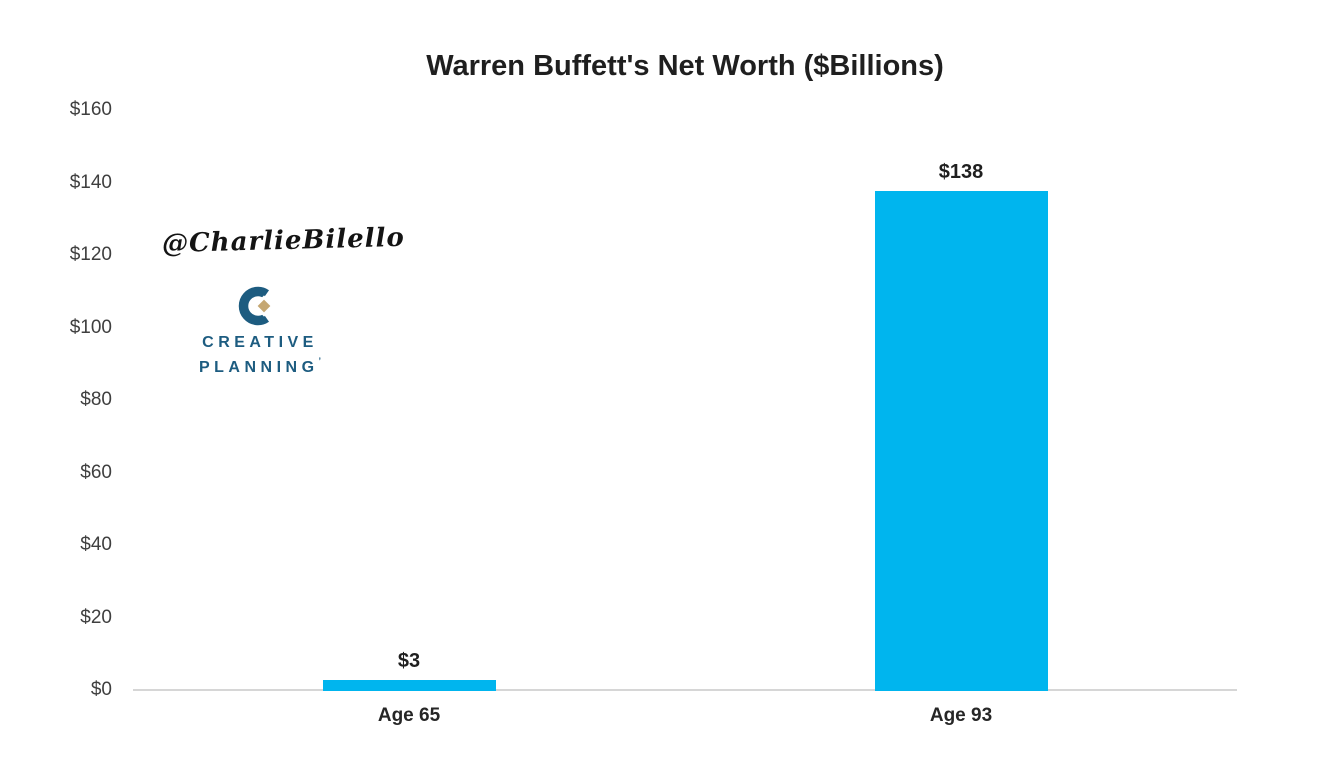 Image resolution: width=1320 pixels, height=779 pixels. Describe the element at coordinates (101, 689) in the screenshot. I see `y-axis-tick-label: $0` at that location.